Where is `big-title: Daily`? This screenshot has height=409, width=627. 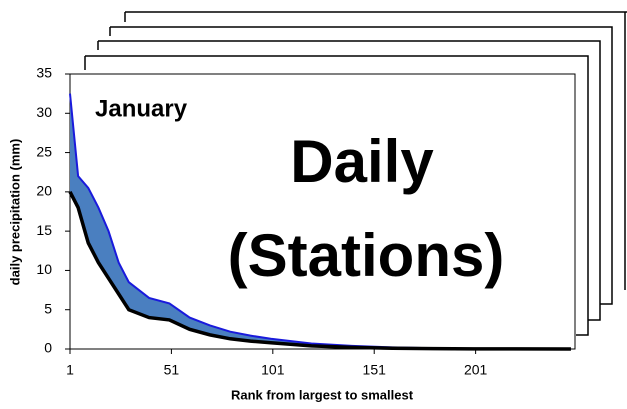
big-title: Daily is located at coordinates (362, 161).